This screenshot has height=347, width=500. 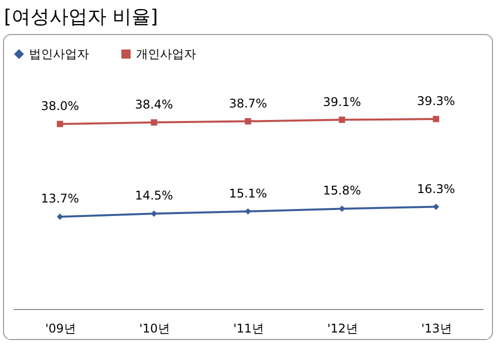 What do you see at coordinates (342, 191) in the screenshot?
I see `data-label: 15.8%` at bounding box center [342, 191].